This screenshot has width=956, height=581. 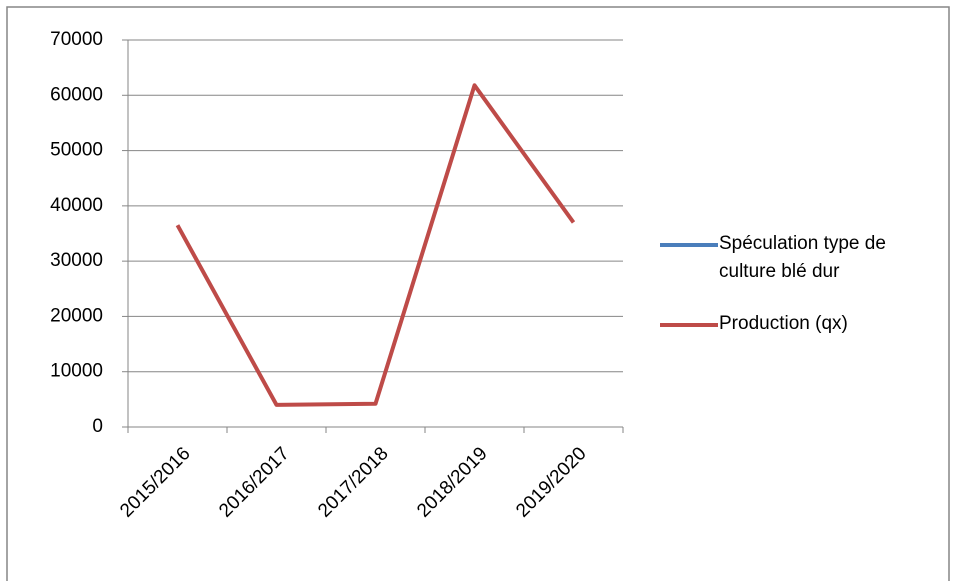 I want to click on y-tick-label: 0, so click(x=97, y=426).